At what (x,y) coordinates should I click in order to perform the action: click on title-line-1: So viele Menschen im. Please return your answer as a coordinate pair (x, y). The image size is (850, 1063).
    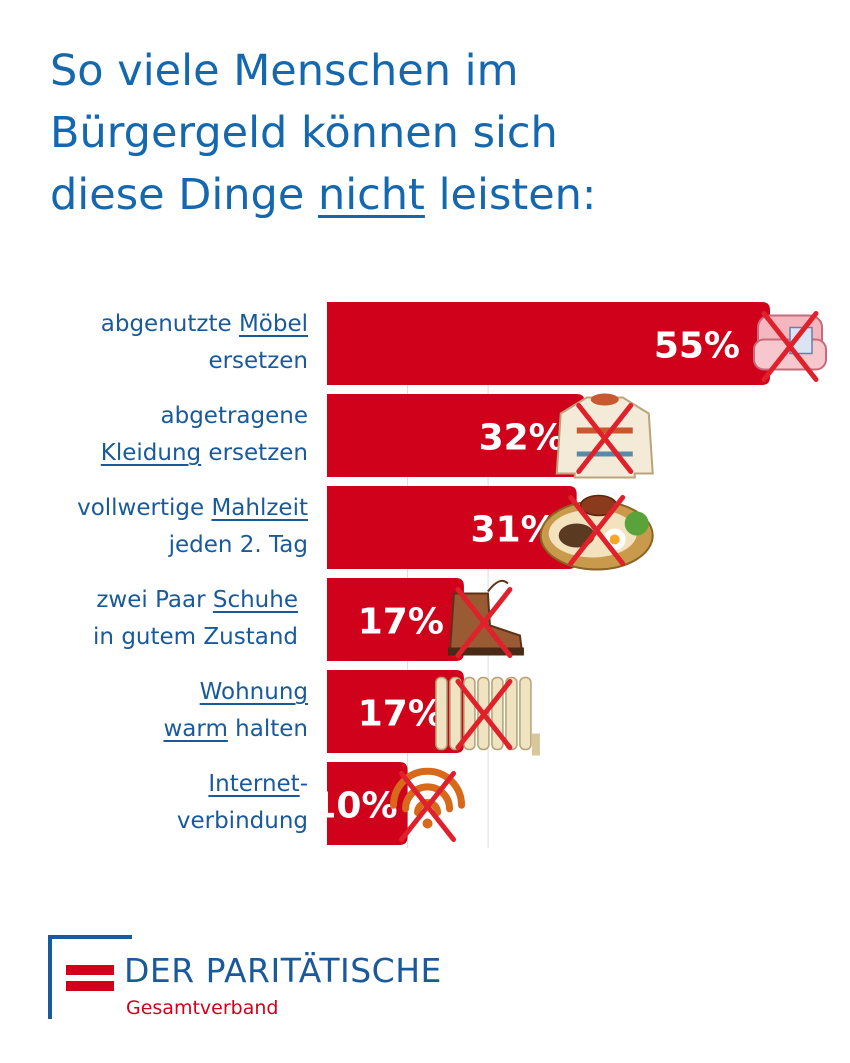
    Looking at the image, I should click on (284, 71).